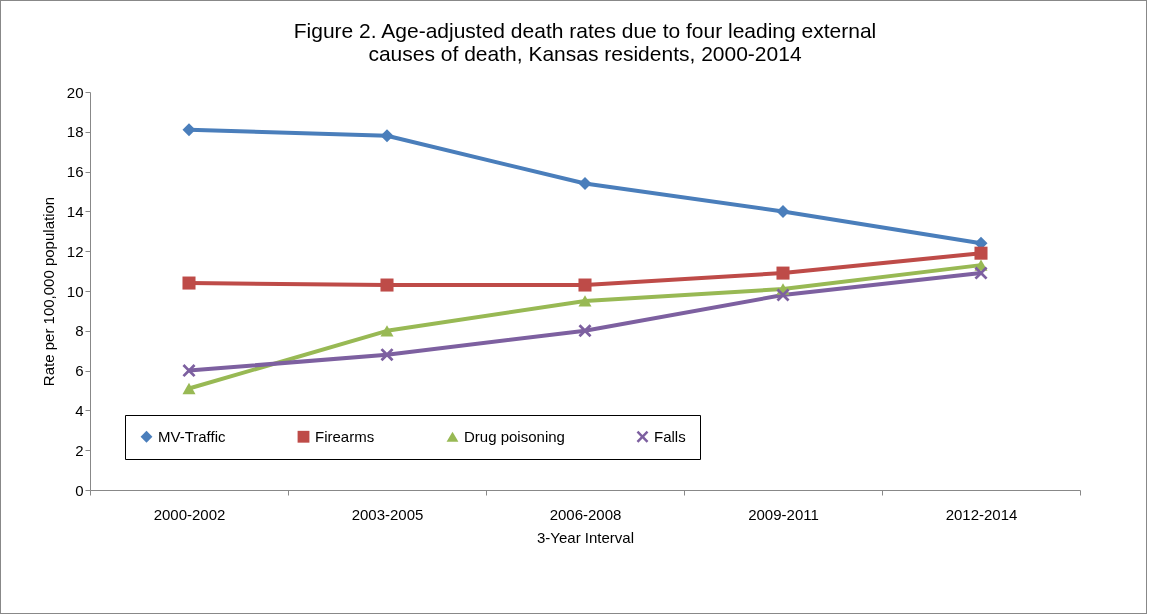 The height and width of the screenshot is (616, 1149). Describe the element at coordinates (585, 537) in the screenshot. I see `x-axis-title: 3-Year Interval` at that location.